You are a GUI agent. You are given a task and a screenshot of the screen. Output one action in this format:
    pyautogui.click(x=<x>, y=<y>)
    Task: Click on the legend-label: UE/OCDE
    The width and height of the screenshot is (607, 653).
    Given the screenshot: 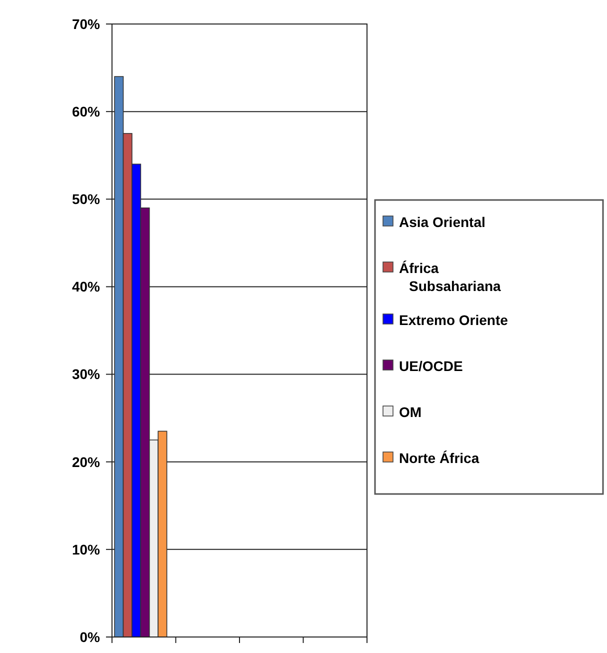 What is the action you would take?
    pyautogui.click(x=431, y=366)
    